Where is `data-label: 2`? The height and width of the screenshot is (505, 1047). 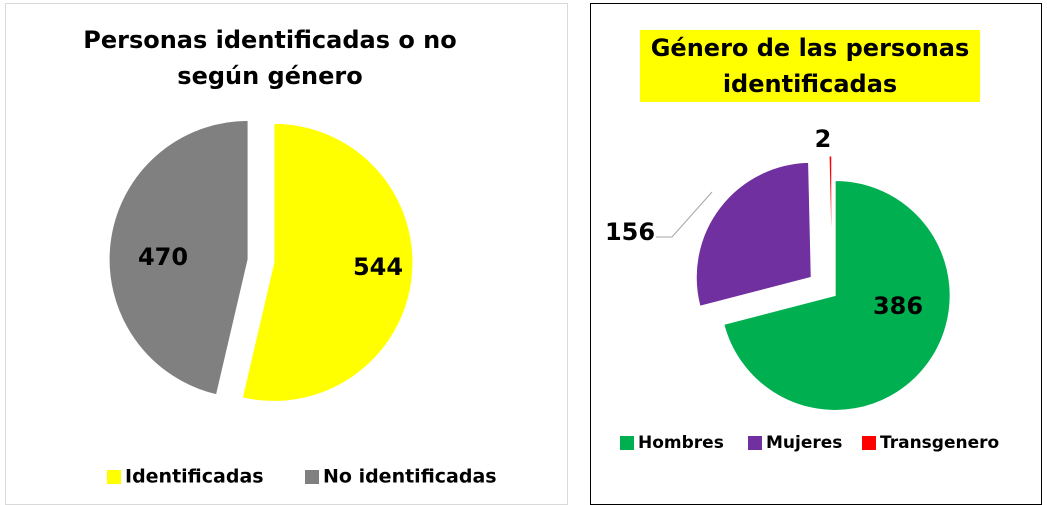 data-label: 2 is located at coordinates (823, 139).